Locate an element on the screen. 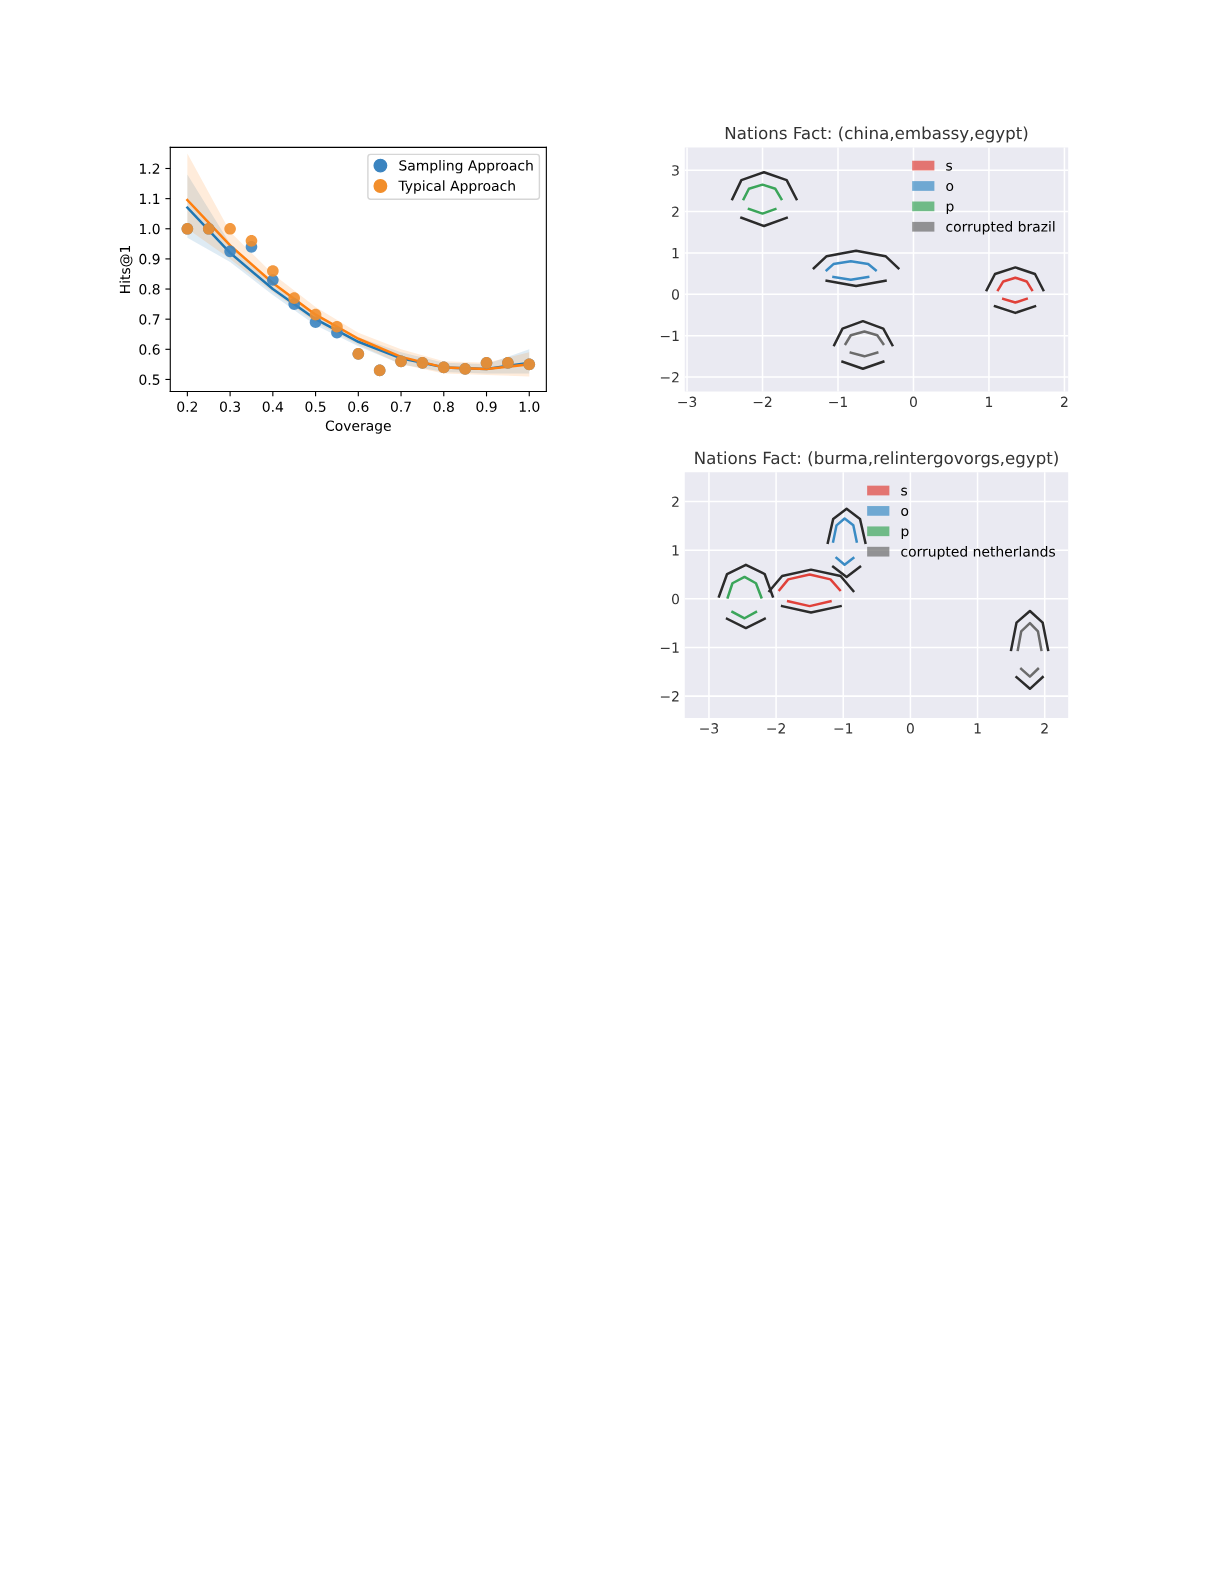 The image size is (1225, 1585). y-tick-label: 0.5 is located at coordinates (149, 379).